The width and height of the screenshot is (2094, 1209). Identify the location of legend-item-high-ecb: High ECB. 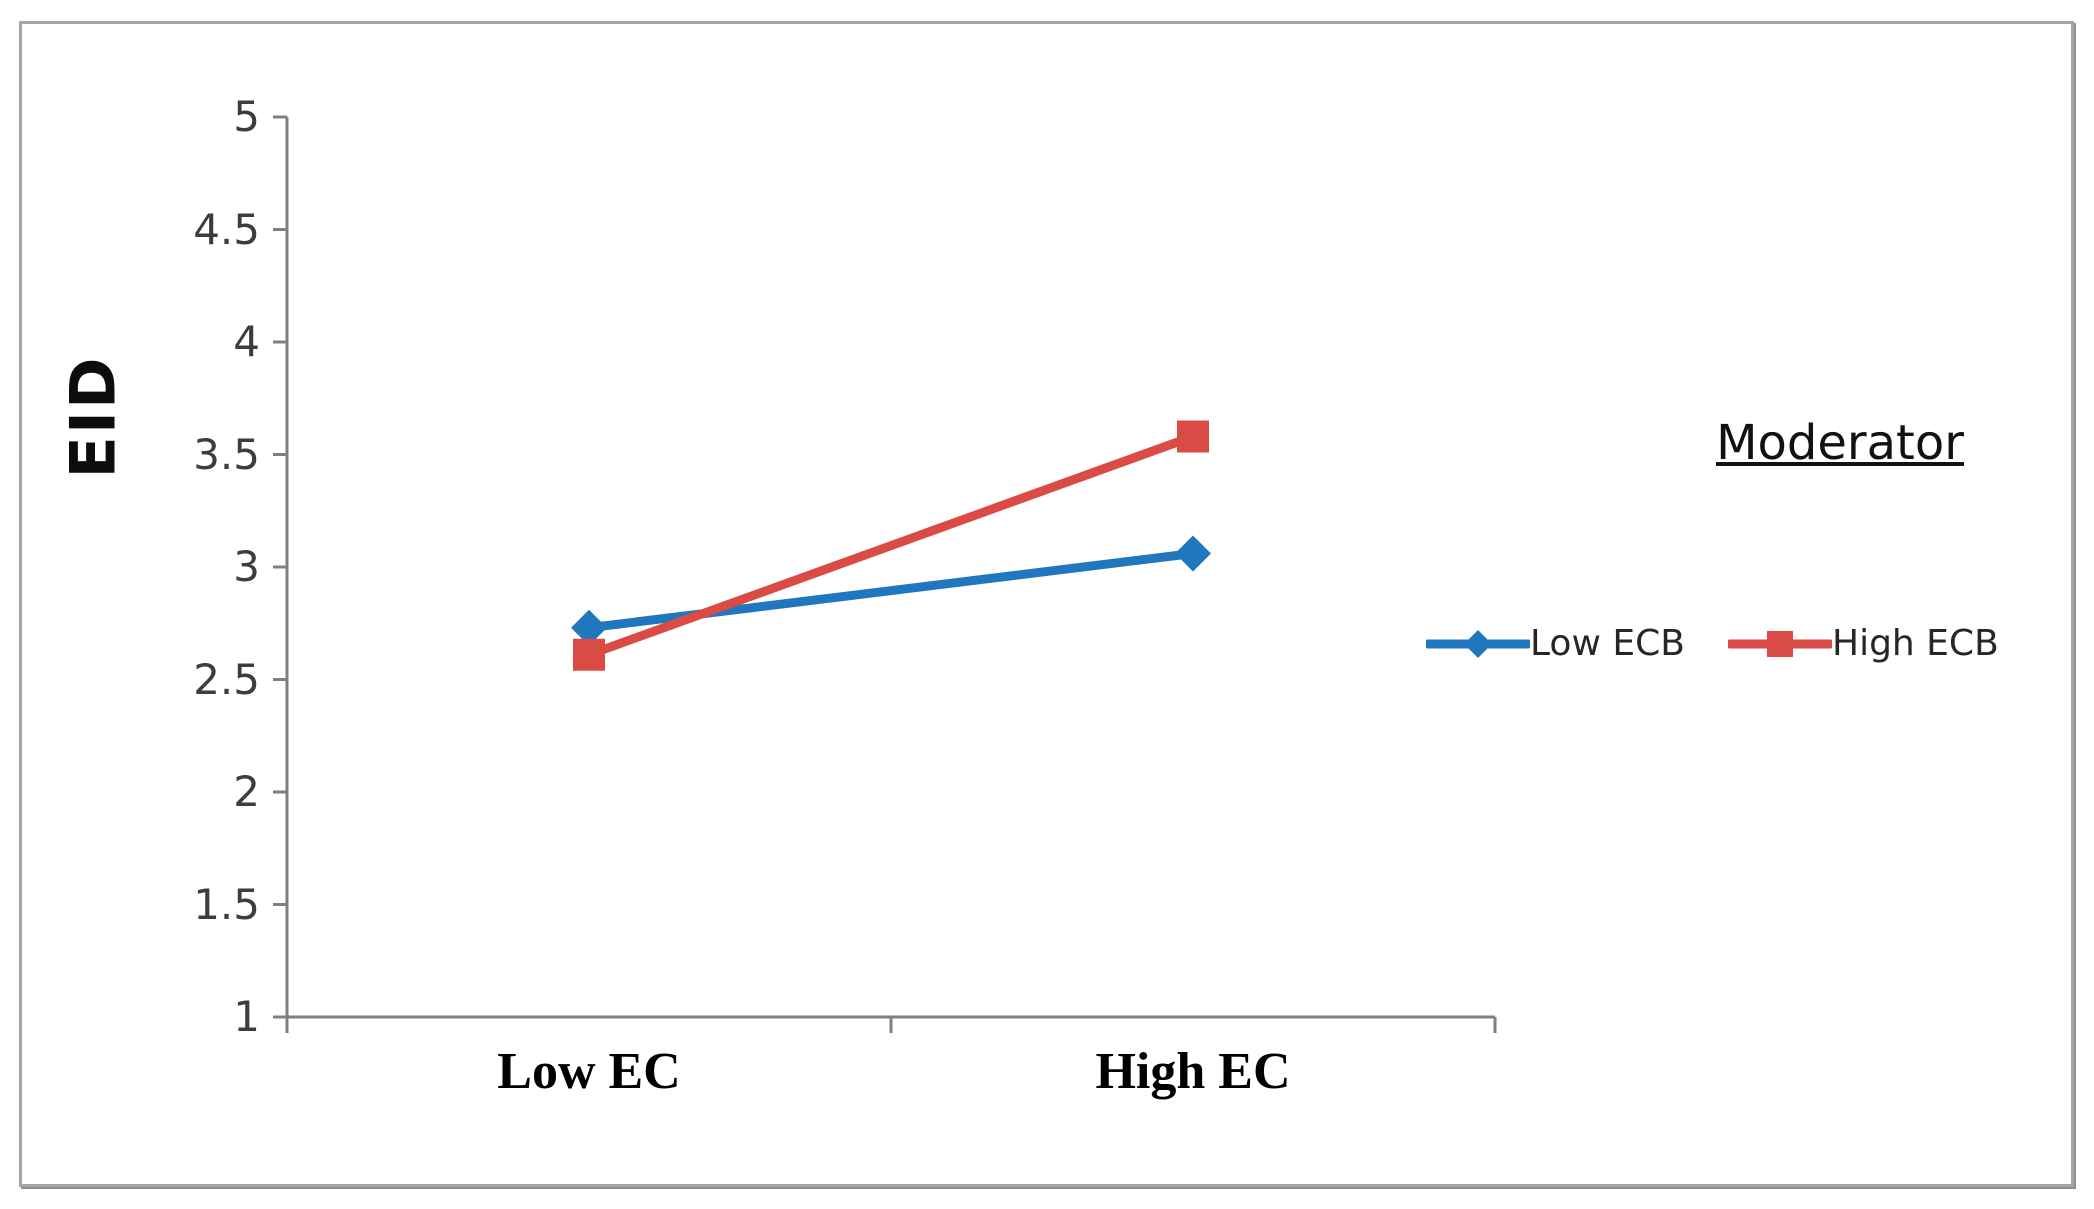
(1862, 644).